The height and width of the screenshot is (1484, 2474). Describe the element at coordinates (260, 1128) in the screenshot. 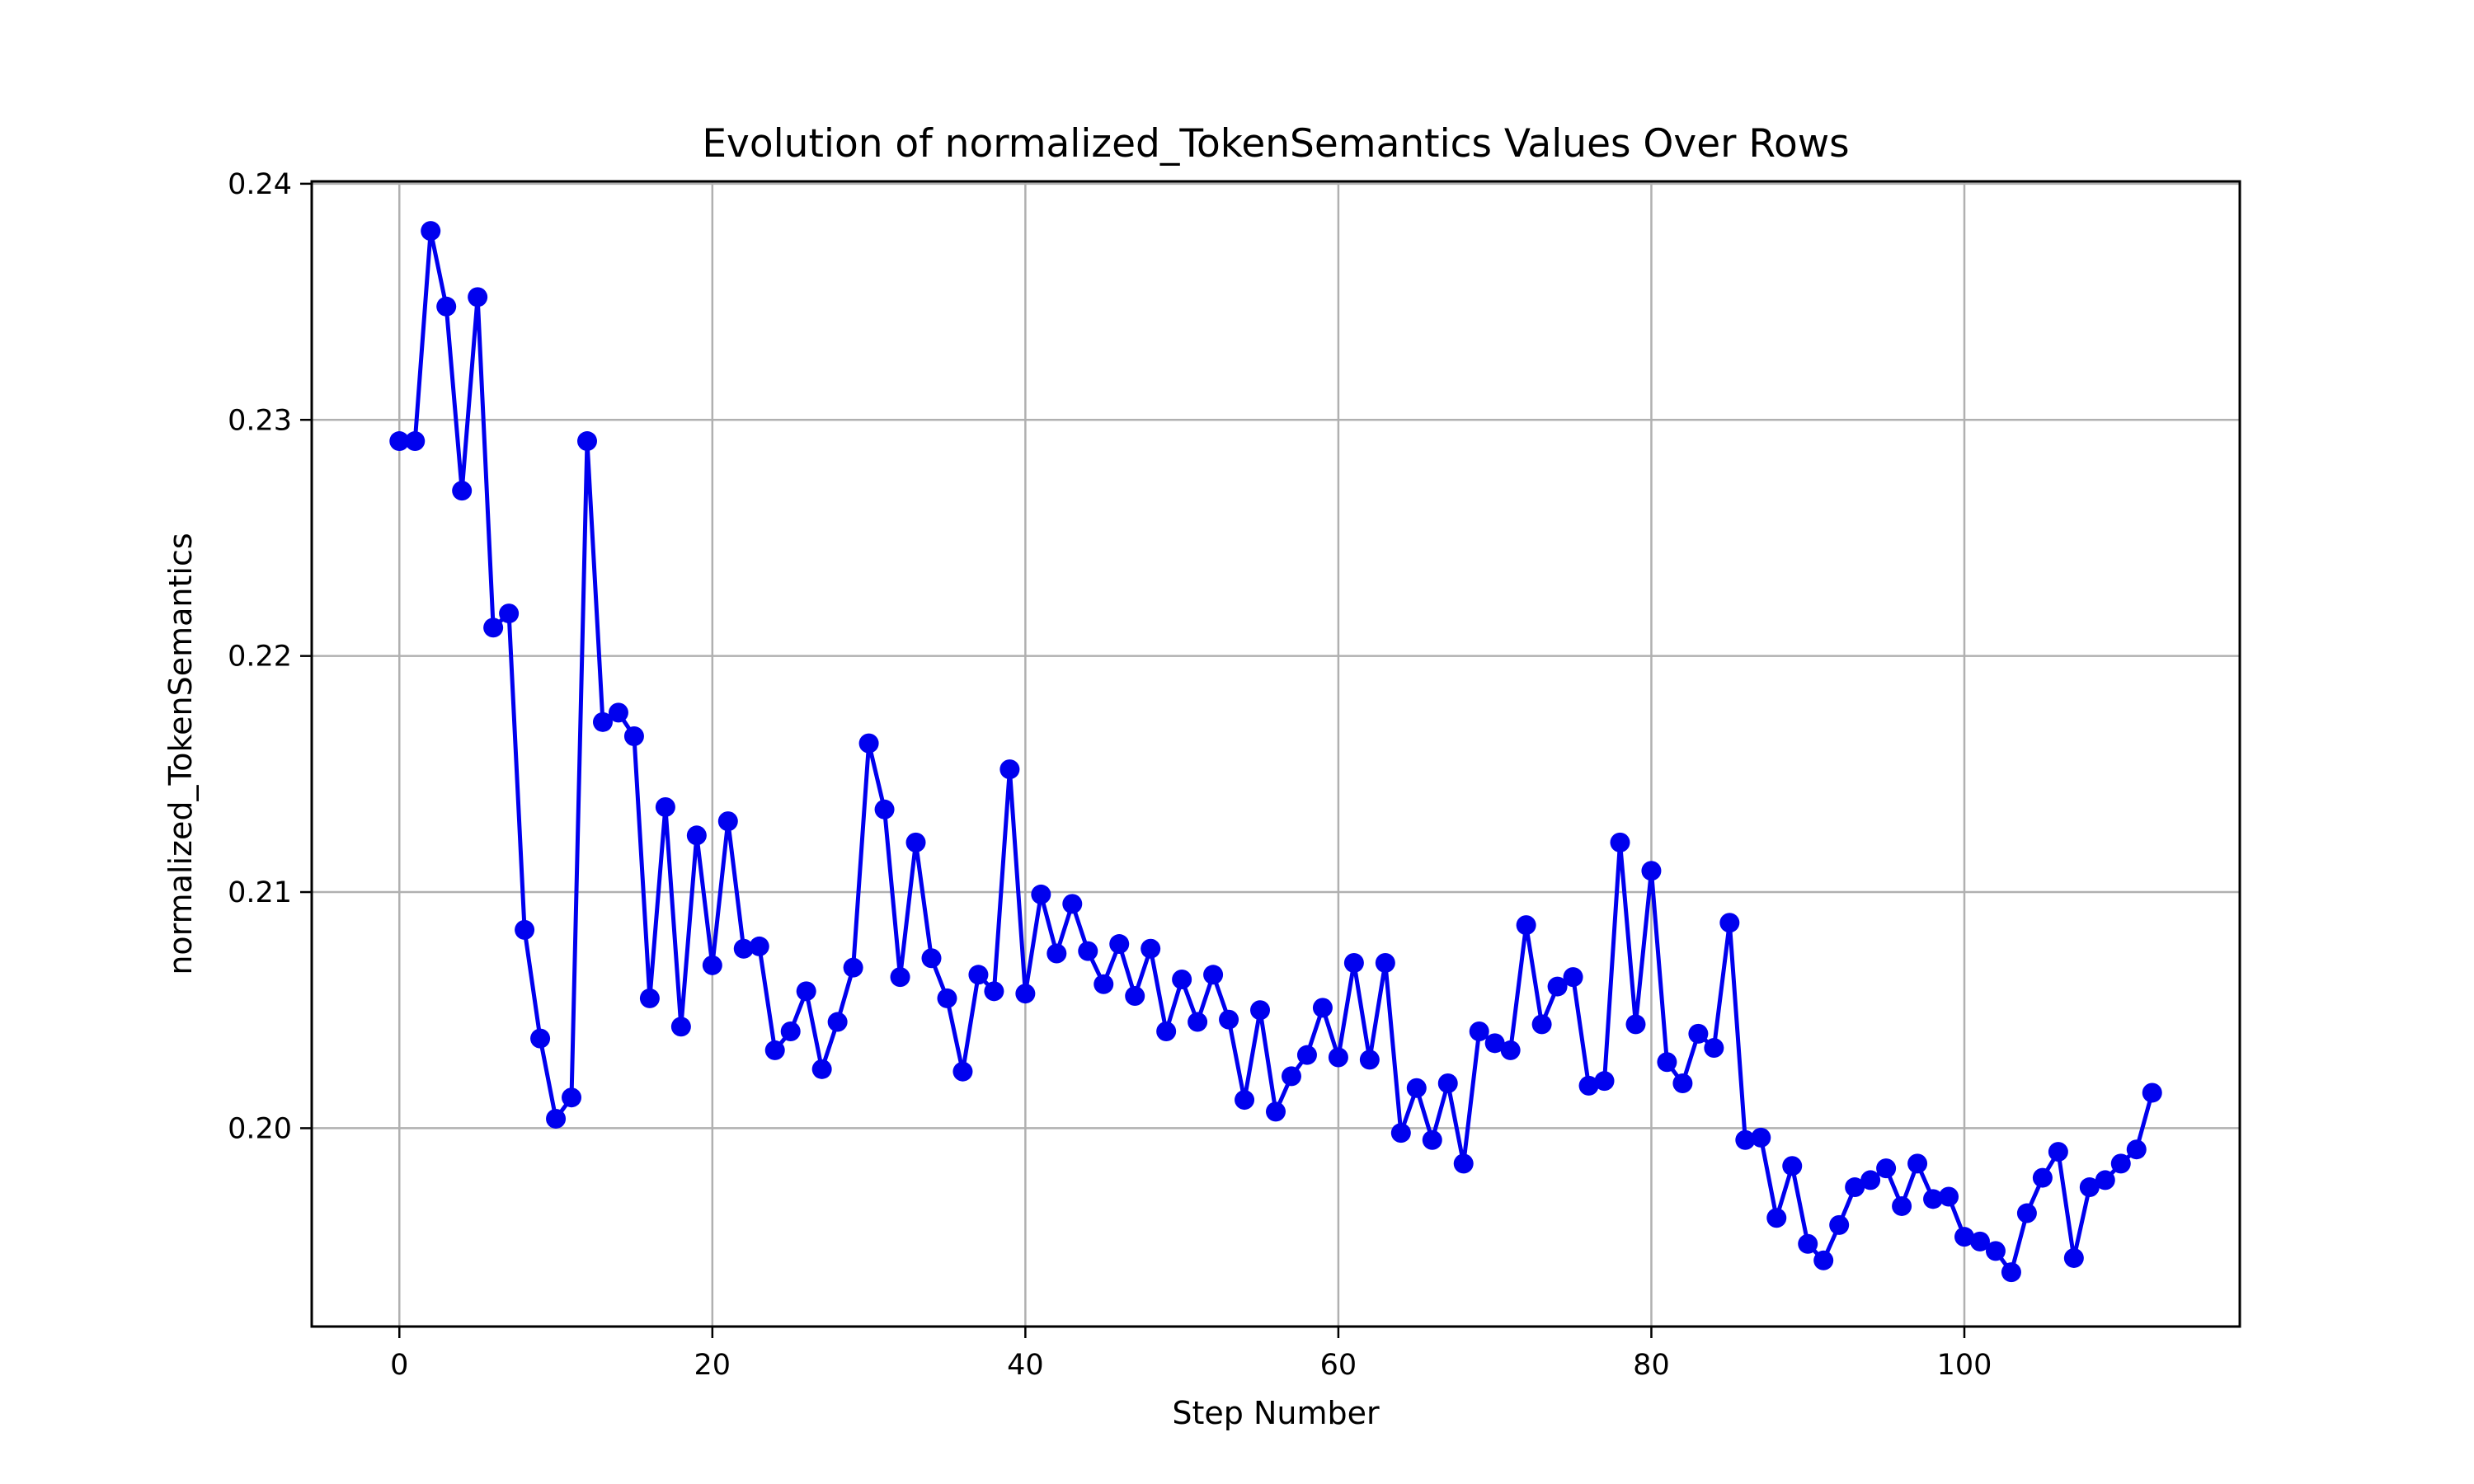

I see `y-tick-label: 0.20` at that location.